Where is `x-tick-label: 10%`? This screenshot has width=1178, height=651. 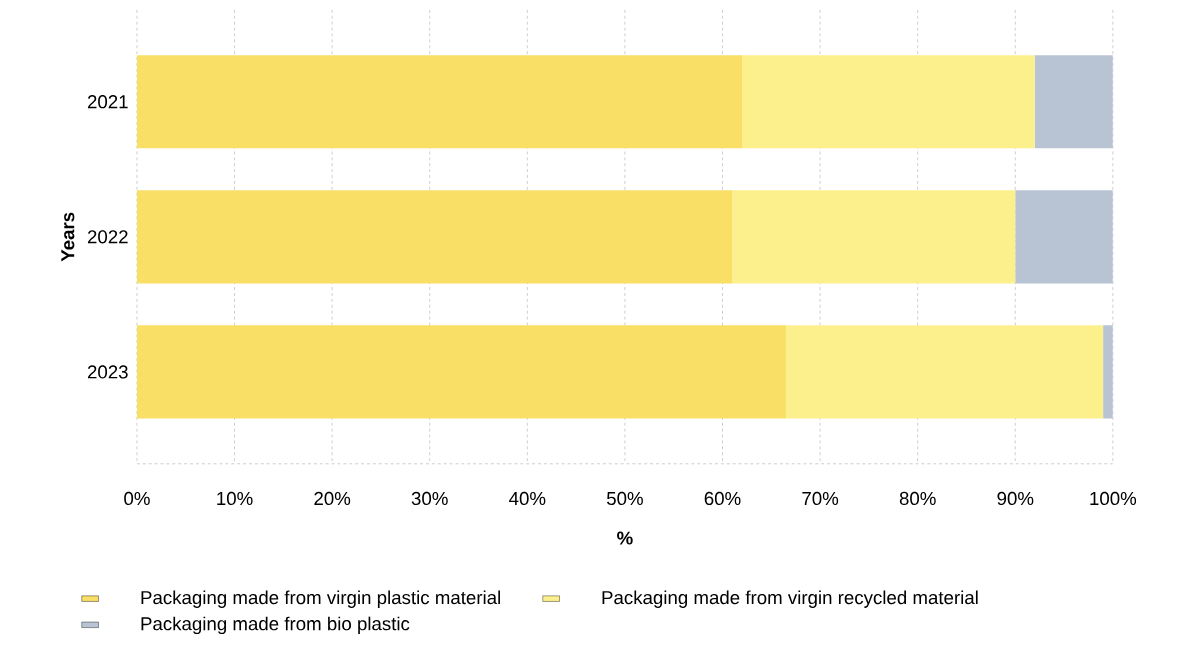 x-tick-label: 10% is located at coordinates (235, 498).